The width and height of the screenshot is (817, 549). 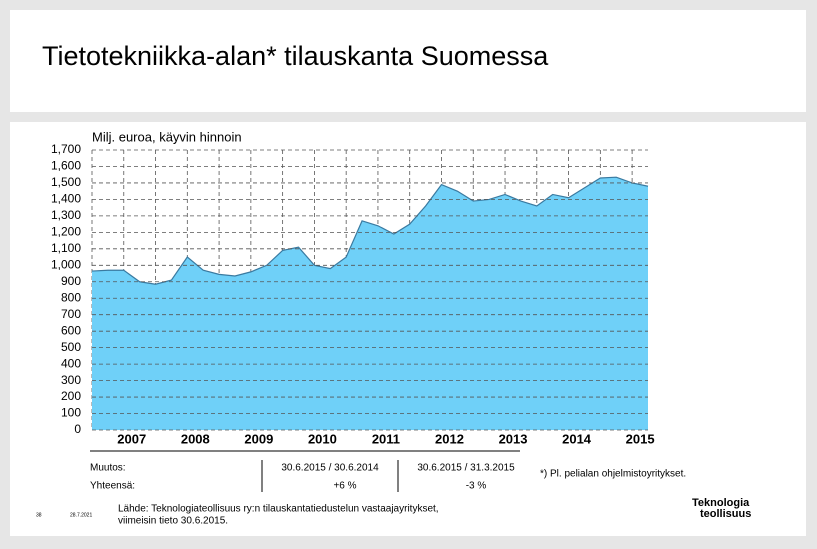 What do you see at coordinates (725, 514) in the screenshot?
I see `logo: teollisuus` at bounding box center [725, 514].